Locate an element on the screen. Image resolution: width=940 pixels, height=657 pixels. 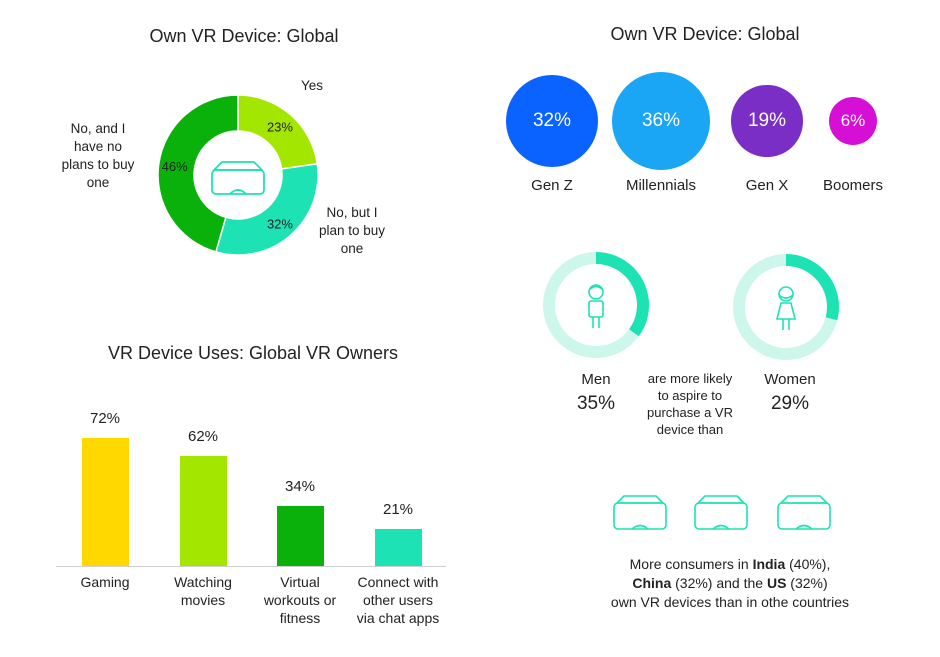
woman-icon is located at coordinates (786, 308).